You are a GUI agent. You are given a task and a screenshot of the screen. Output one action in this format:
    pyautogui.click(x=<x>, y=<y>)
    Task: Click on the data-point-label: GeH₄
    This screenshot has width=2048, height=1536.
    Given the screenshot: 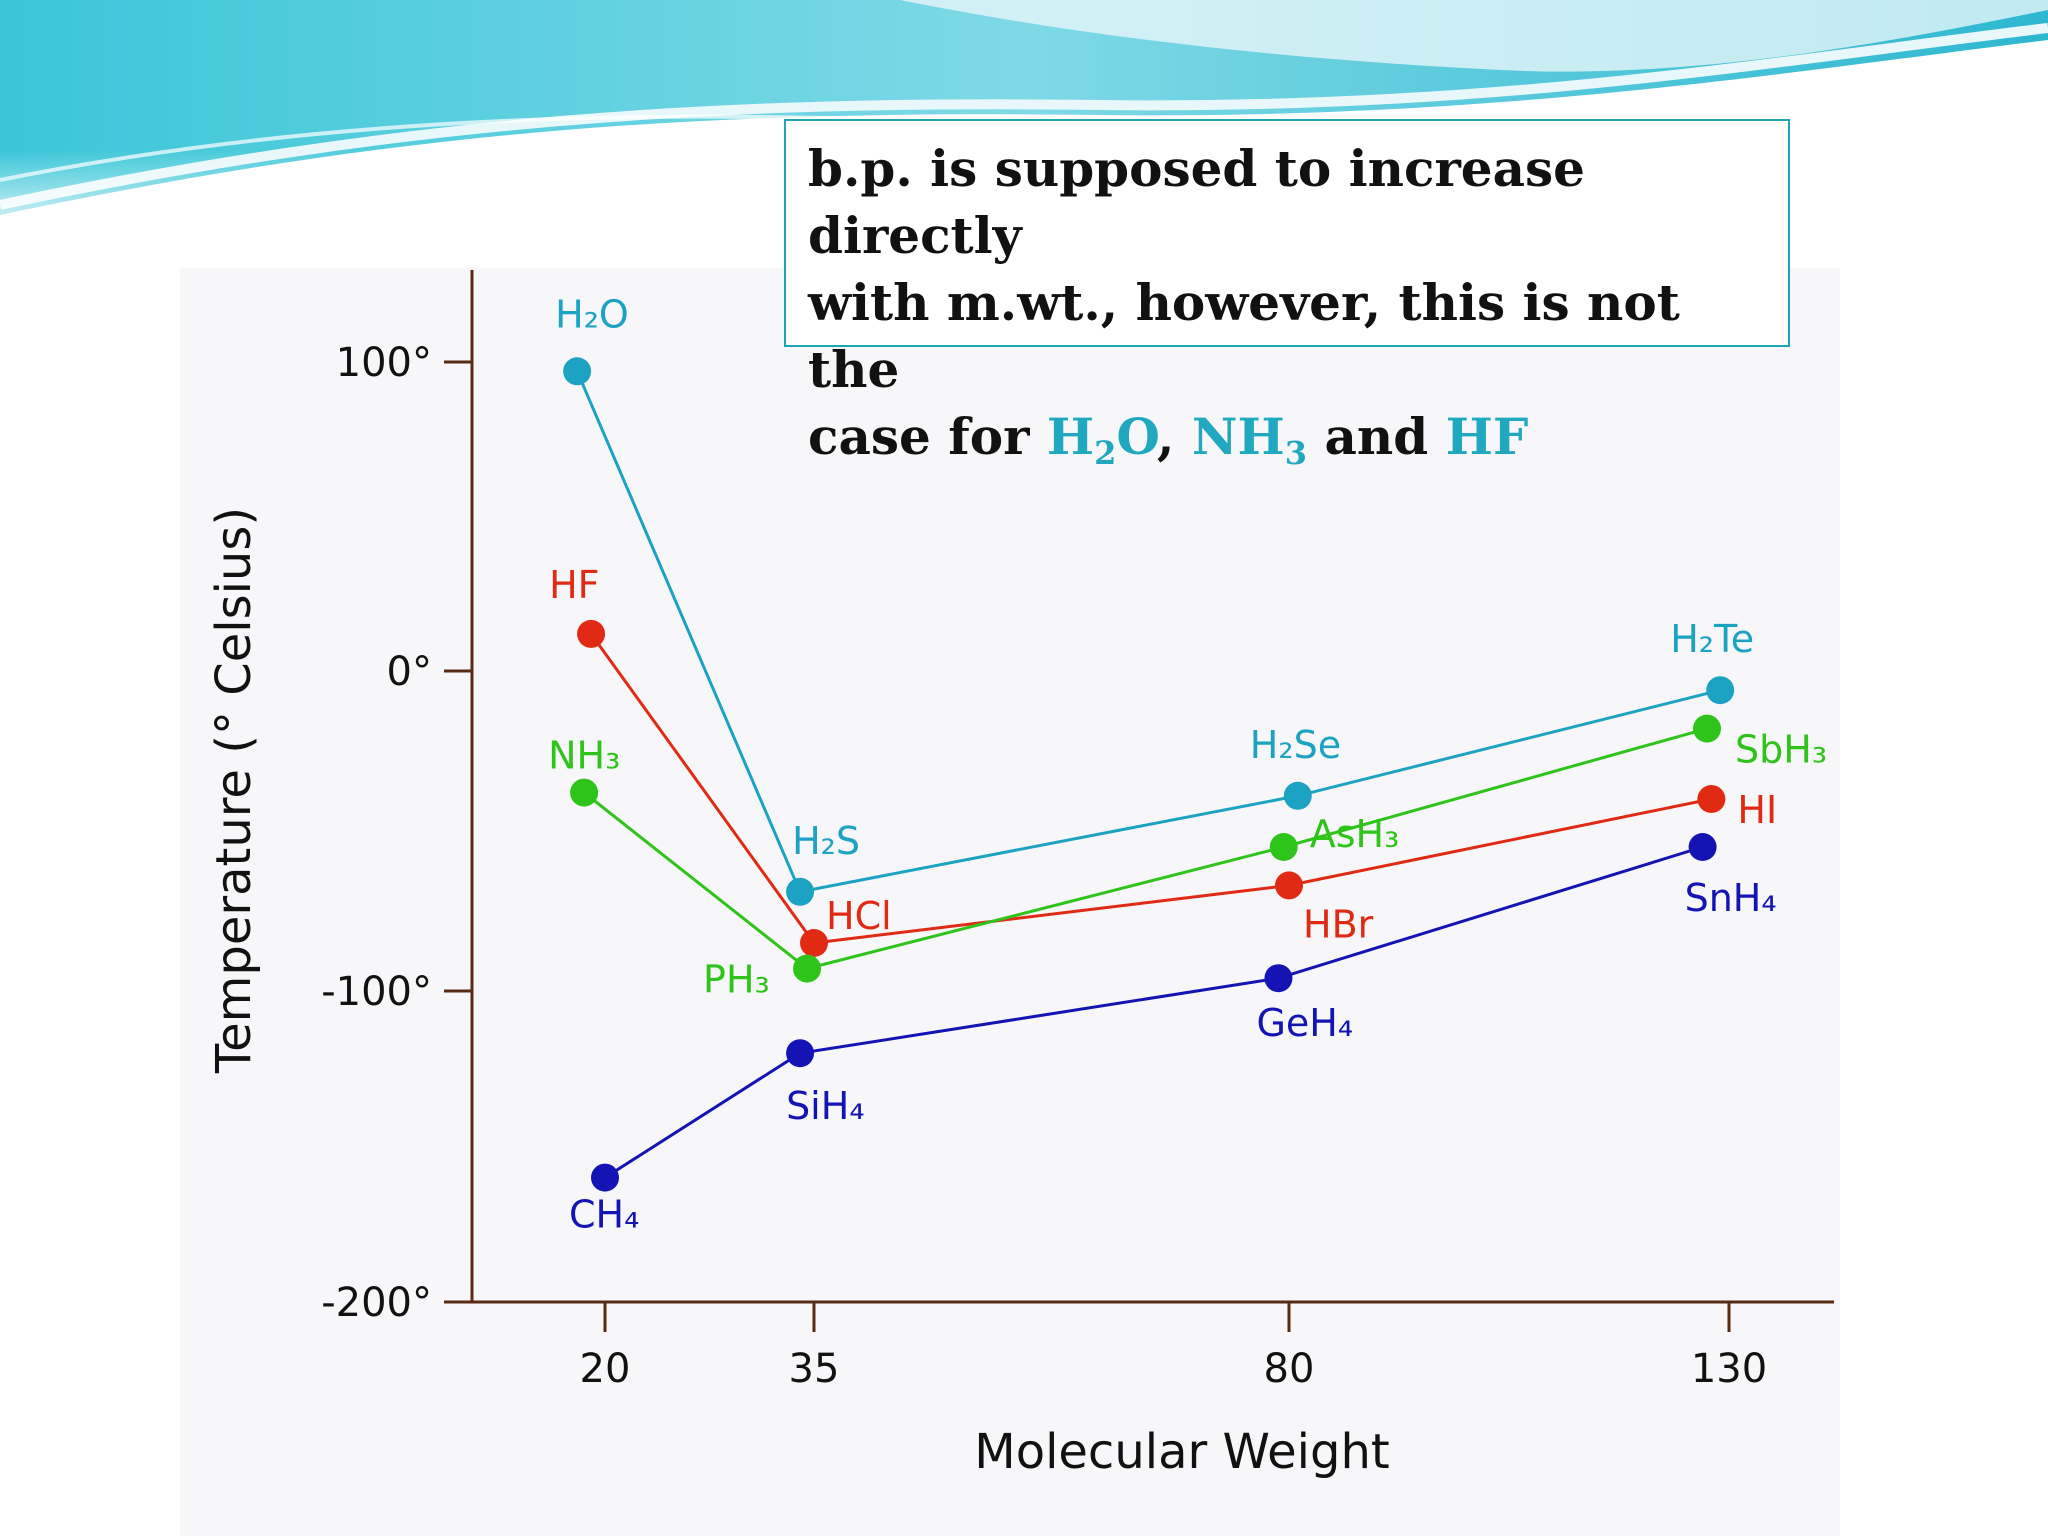 What is the action you would take?
    pyautogui.click(x=1304, y=1023)
    